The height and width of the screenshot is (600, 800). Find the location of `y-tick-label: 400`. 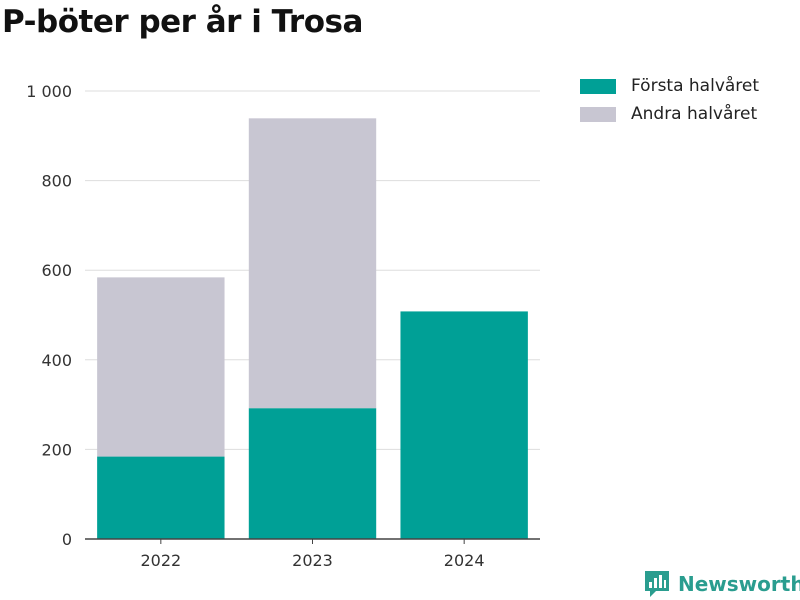

y-tick-label: 400 is located at coordinates (56, 360).